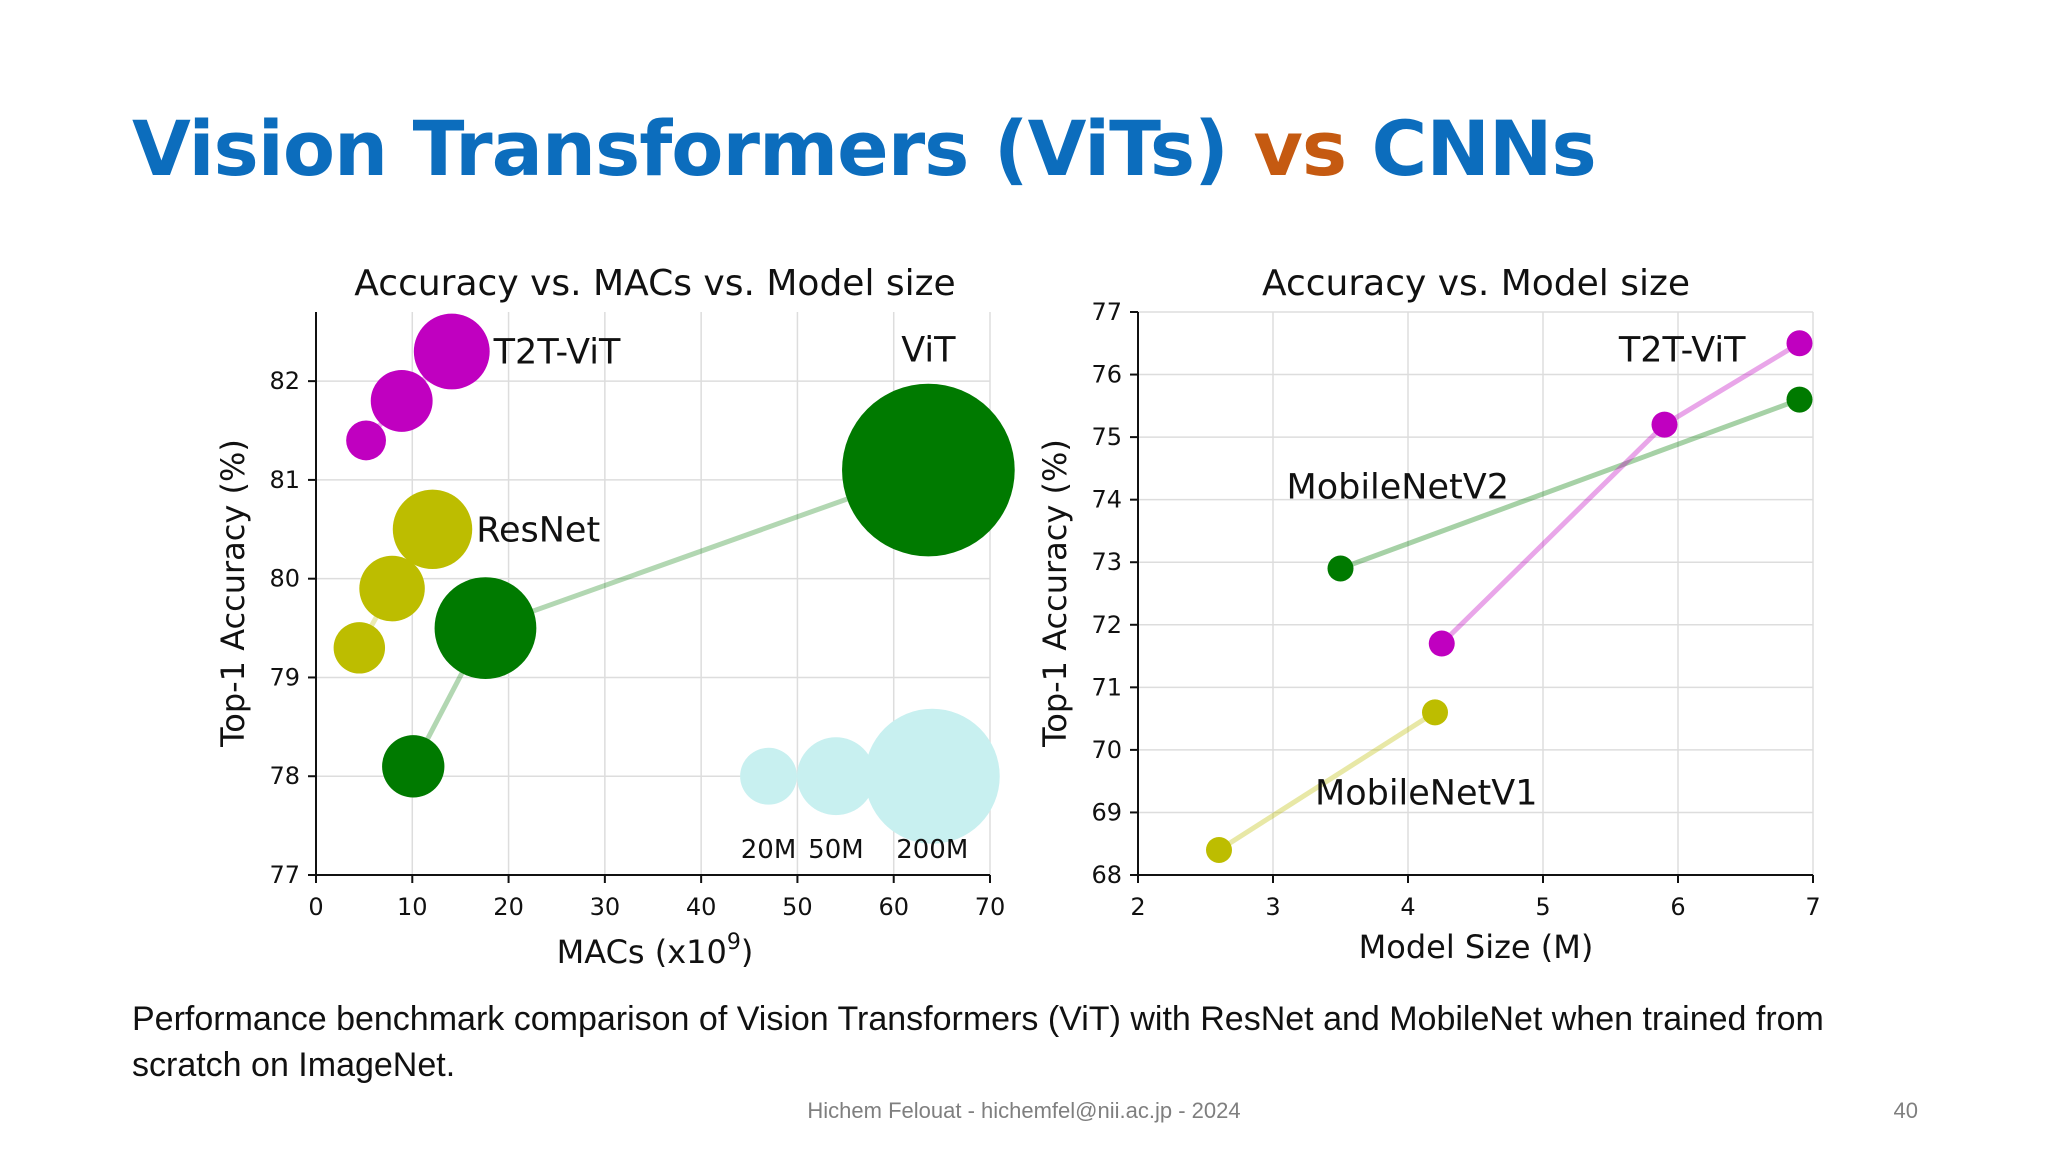  Describe the element at coordinates (284, 677) in the screenshot. I see `y-tick-label: 79` at that location.